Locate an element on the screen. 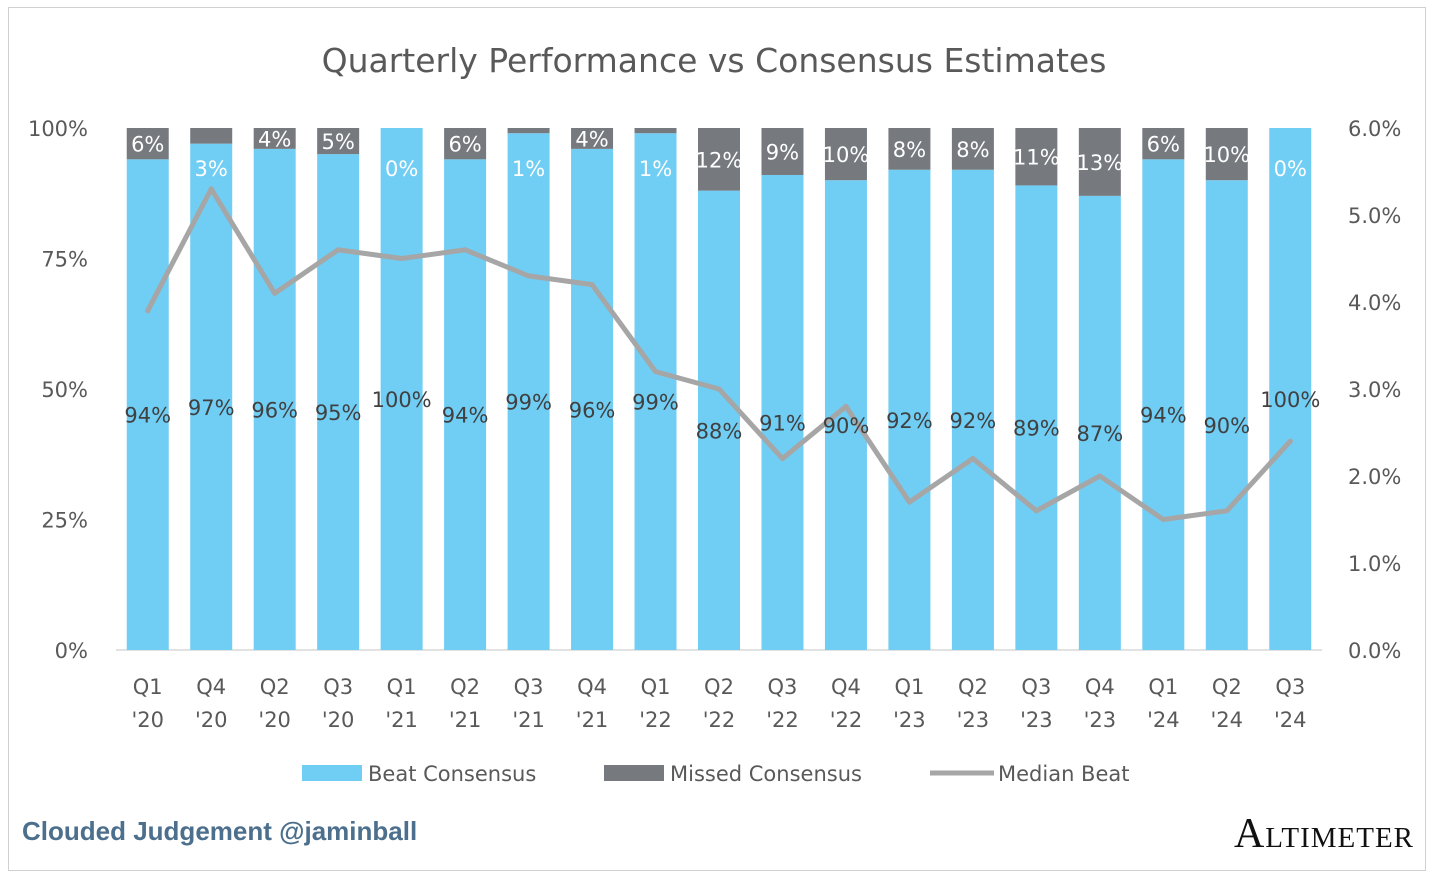  data-label-beat: 100% is located at coordinates (402, 400).